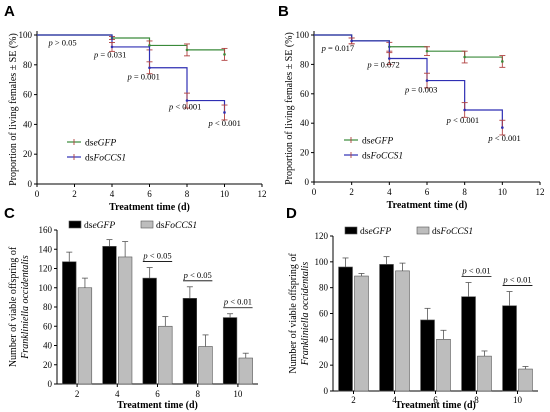 The height and width of the screenshot is (412, 550). Describe the element at coordinates (46, 249) in the screenshot. I see `y-tick-label: 140` at that location.